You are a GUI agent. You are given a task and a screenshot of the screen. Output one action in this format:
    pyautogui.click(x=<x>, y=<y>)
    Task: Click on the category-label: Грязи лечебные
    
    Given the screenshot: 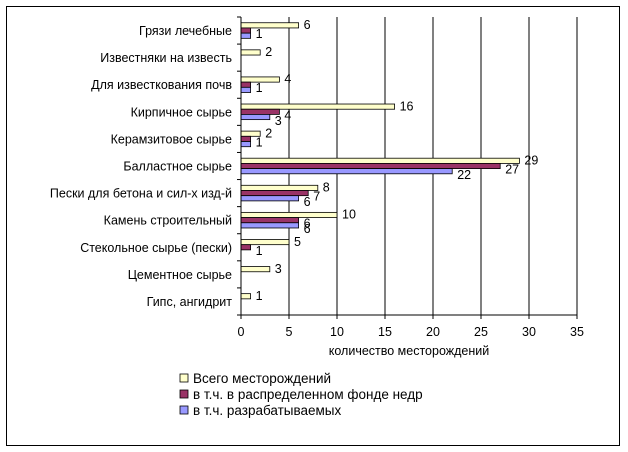 What is the action you would take?
    pyautogui.click(x=185, y=31)
    